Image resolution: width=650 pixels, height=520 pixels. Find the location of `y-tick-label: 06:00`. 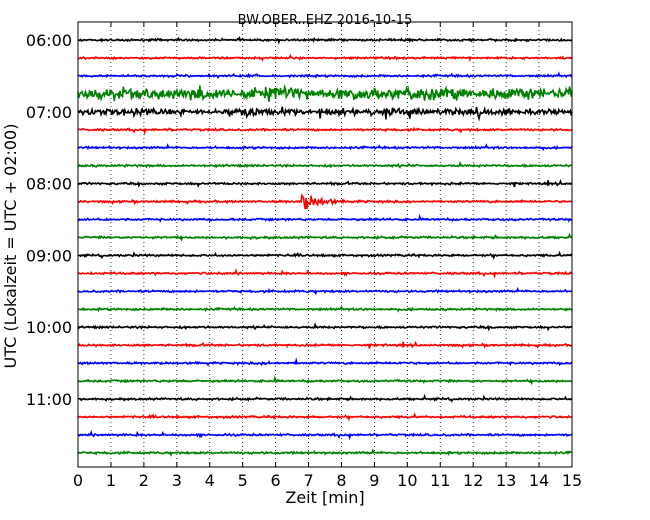

y-tick-label: 06:00 is located at coordinates (49, 40).